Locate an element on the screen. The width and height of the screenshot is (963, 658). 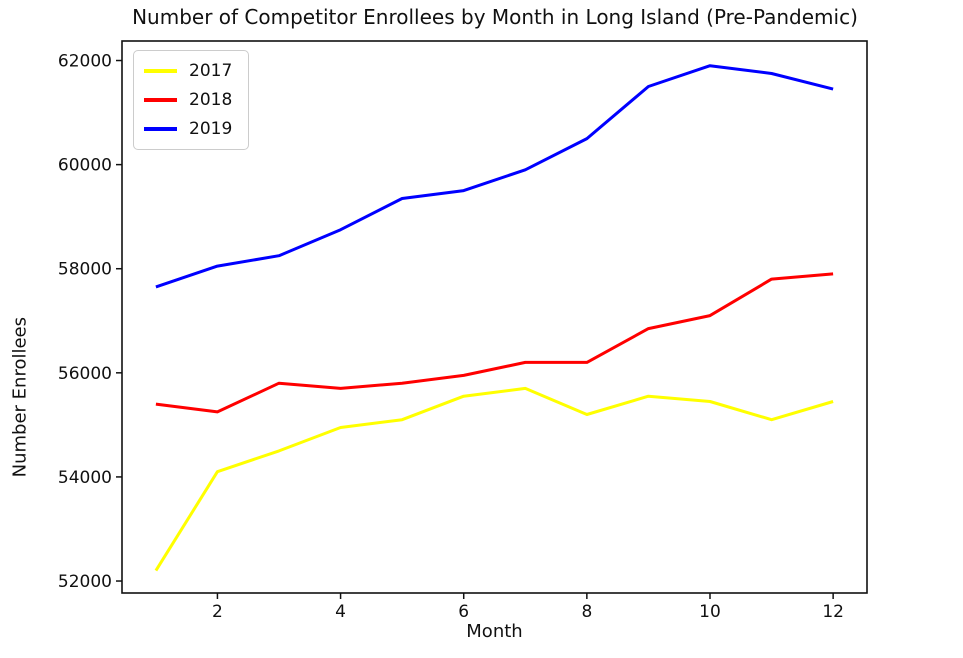
x-tick-label: 12 is located at coordinates (833, 612).